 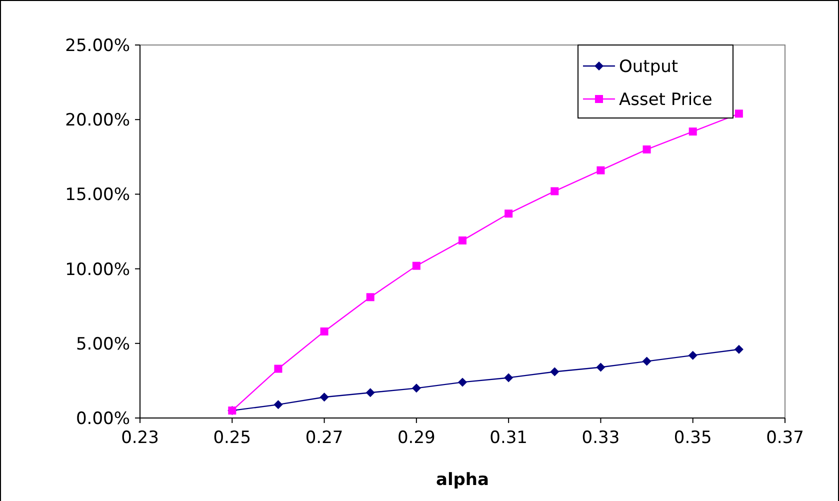 What do you see at coordinates (417, 438) in the screenshot?
I see `x-tick-label: 0.29` at bounding box center [417, 438].